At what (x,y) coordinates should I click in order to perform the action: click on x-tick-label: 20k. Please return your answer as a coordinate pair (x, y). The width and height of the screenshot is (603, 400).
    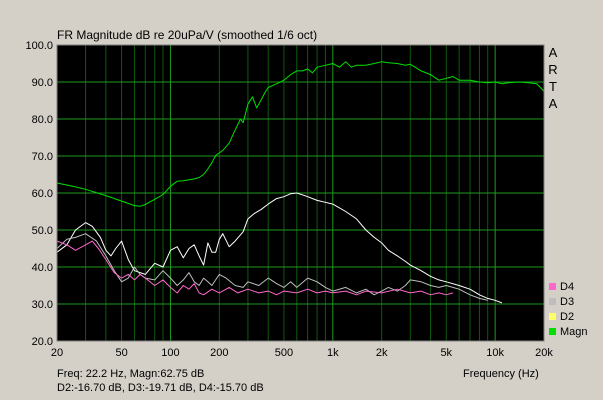
    Looking at the image, I should click on (544, 353).